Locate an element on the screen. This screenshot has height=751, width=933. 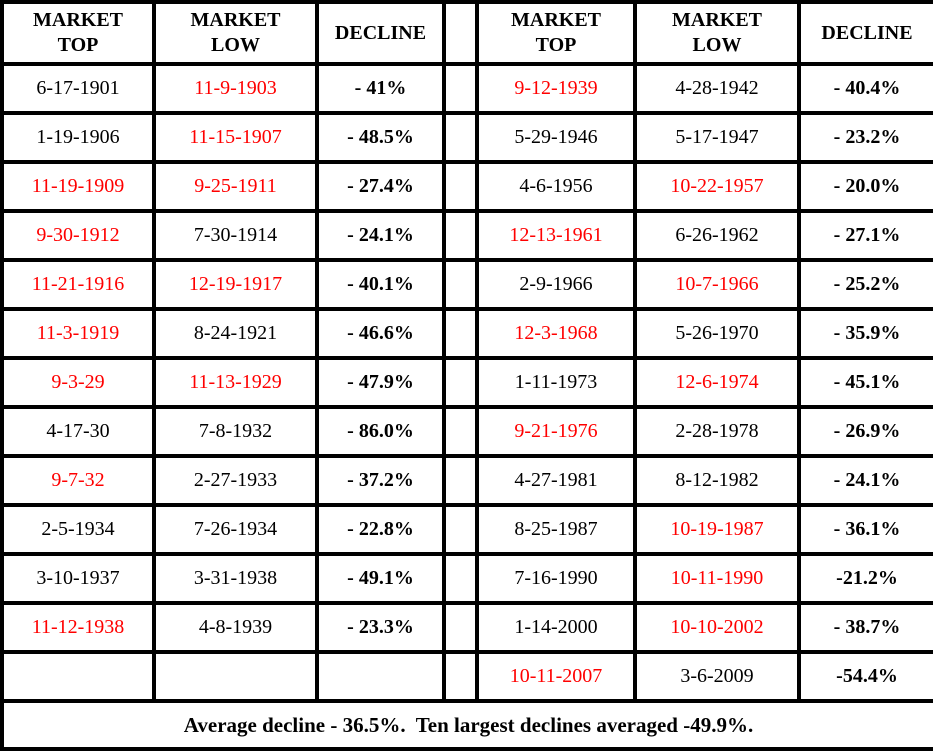
market-top-date: 10-11-2007 is located at coordinates (556, 676).